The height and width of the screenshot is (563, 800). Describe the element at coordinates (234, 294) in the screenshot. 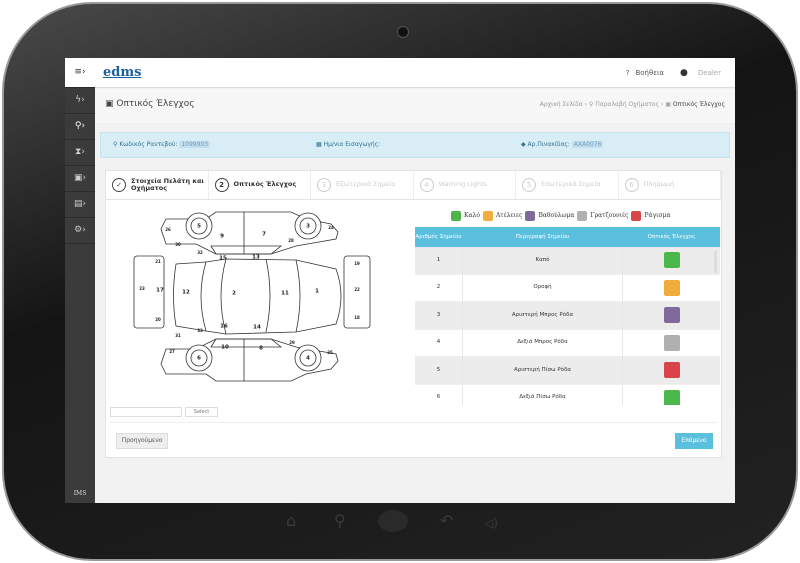

I see `diagram-point-label: 2` at that location.